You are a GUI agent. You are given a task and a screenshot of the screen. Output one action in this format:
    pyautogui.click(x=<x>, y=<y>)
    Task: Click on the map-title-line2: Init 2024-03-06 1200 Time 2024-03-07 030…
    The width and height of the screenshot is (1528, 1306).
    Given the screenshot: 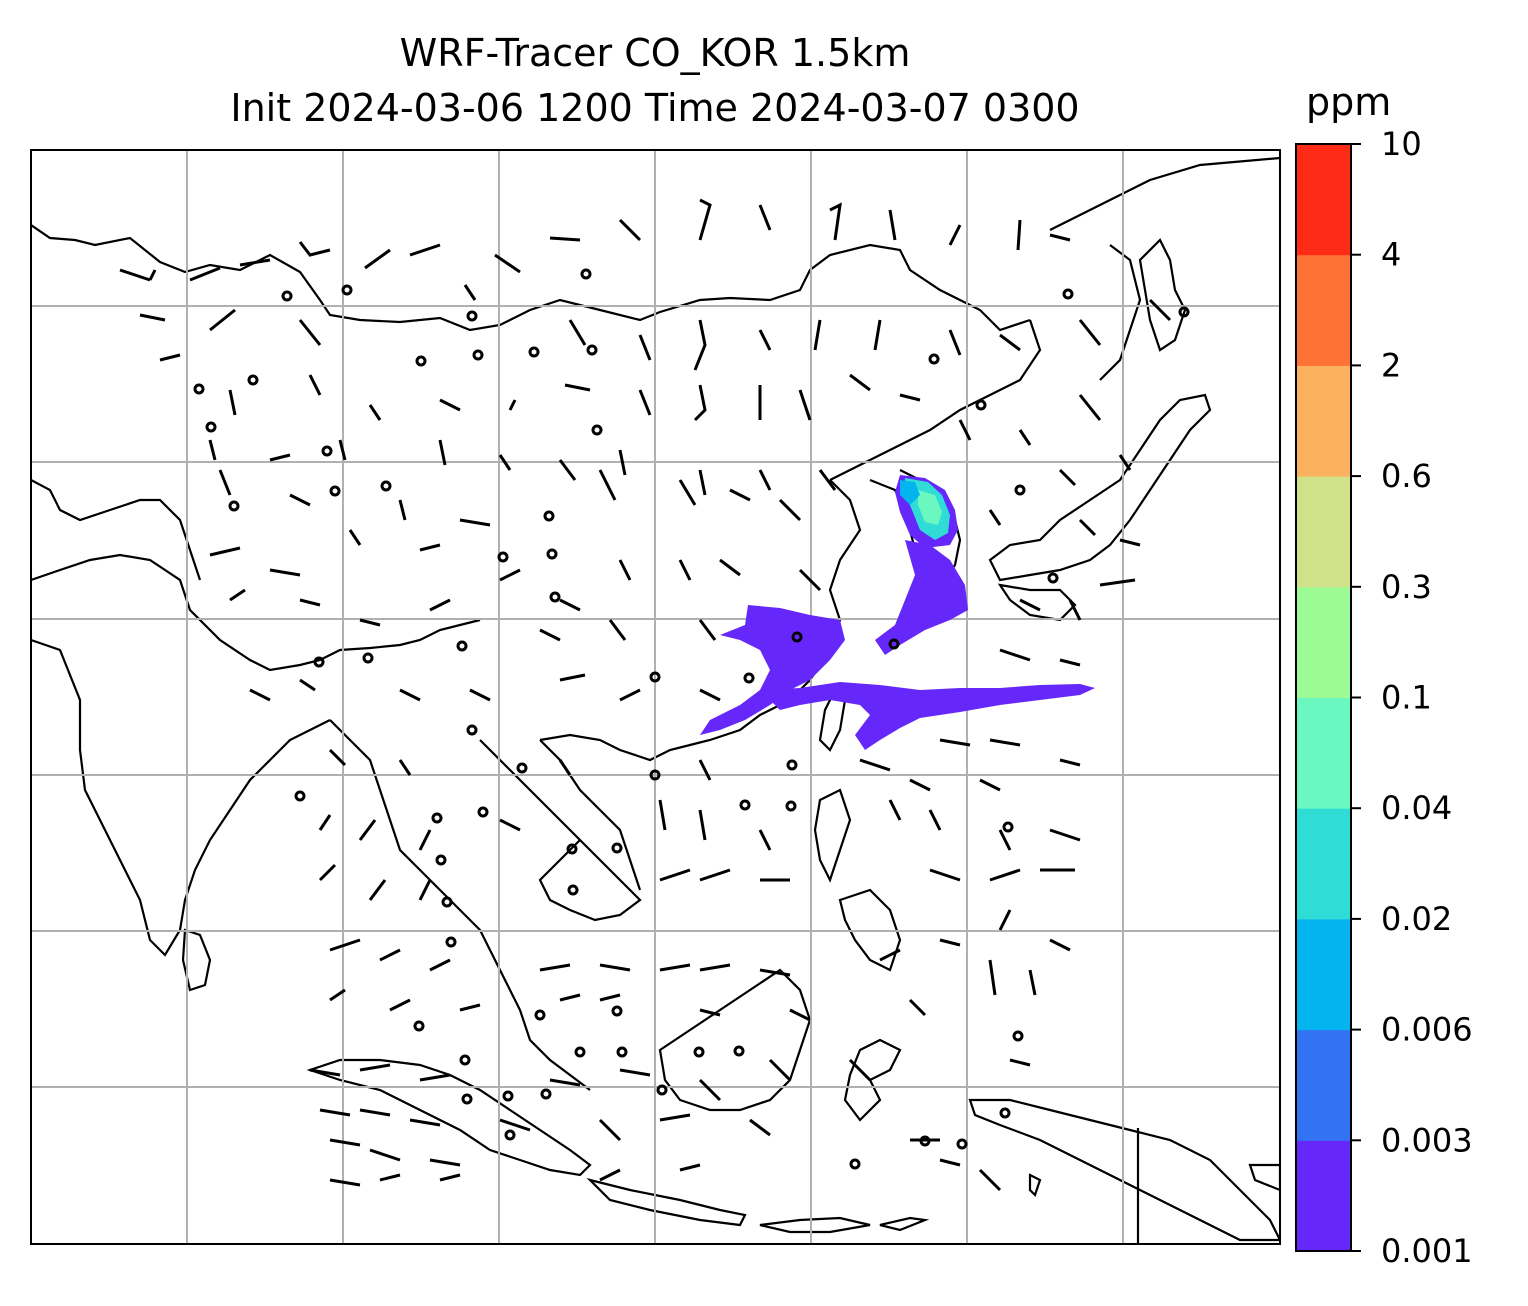 What is the action you would take?
    pyautogui.click(x=655, y=108)
    